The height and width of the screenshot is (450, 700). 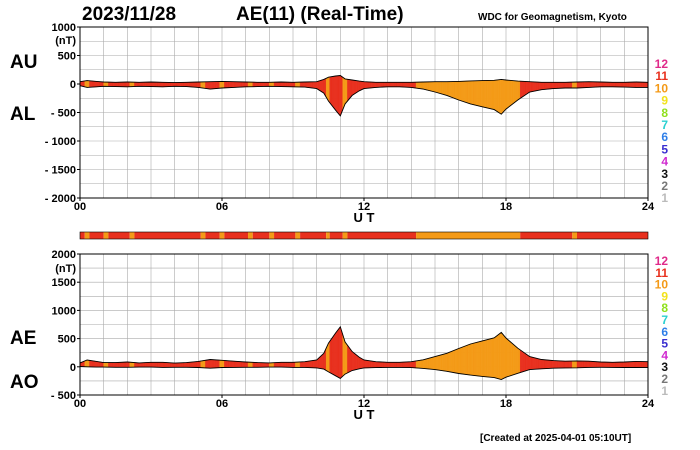 What do you see at coordinates (664, 296) in the screenshot?
I see `ae-ao-level-9: 9` at bounding box center [664, 296].